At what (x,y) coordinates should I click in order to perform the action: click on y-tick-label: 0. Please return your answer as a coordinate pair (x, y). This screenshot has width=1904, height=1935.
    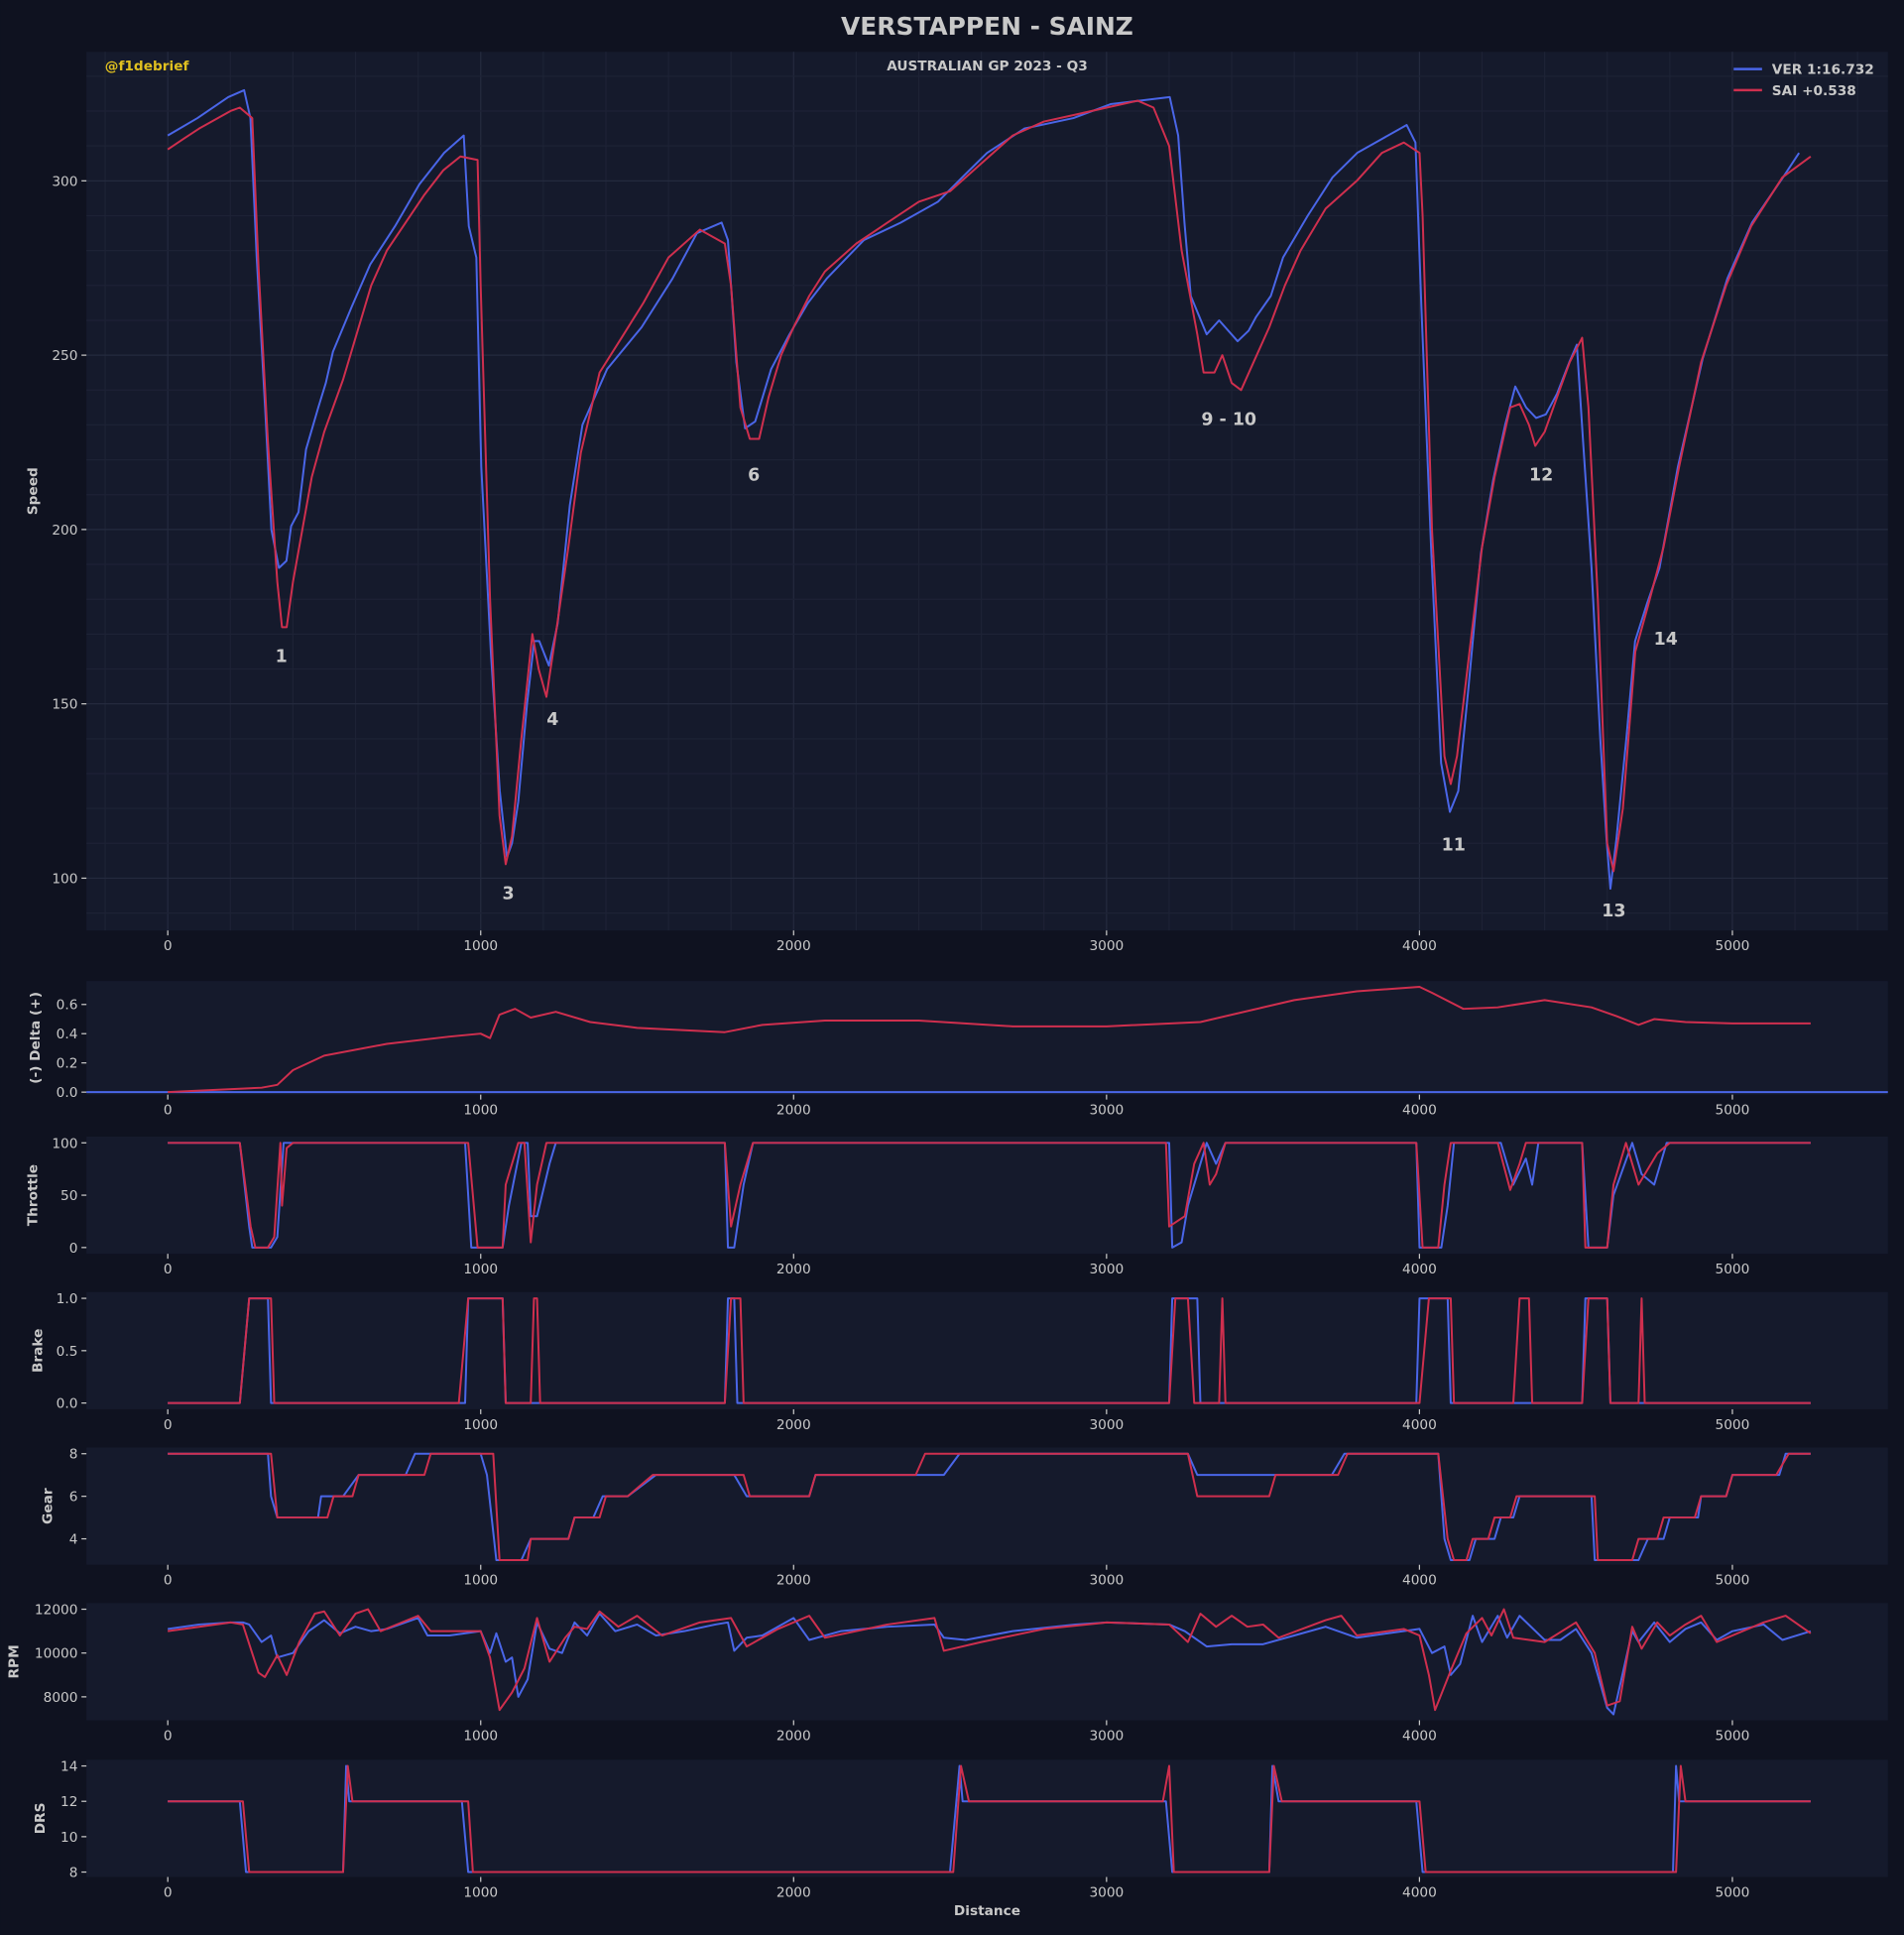
    Looking at the image, I should click on (73, 1249).